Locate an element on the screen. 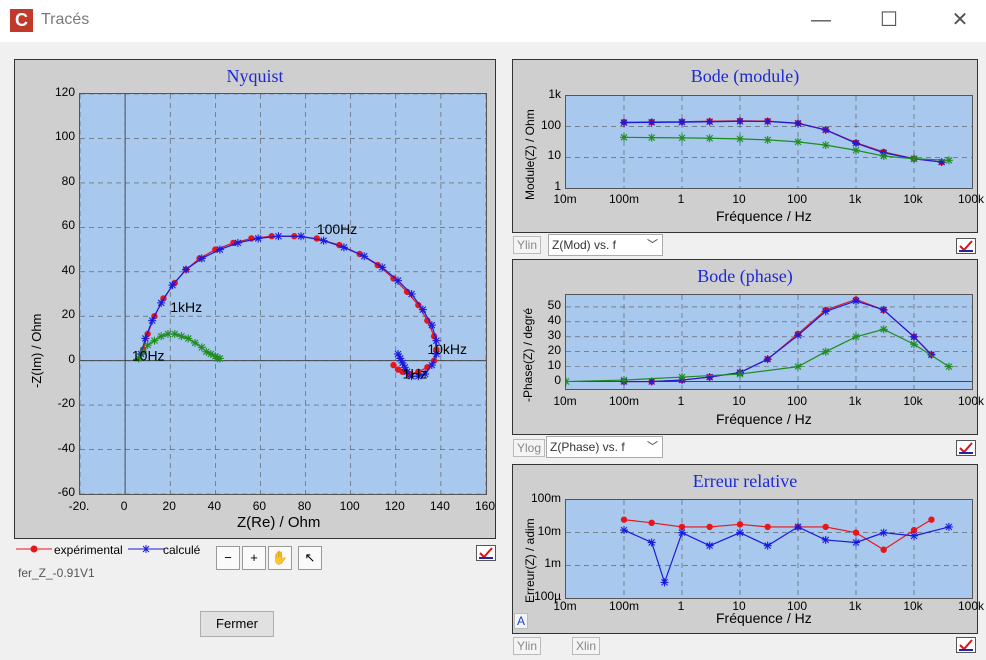 The width and height of the screenshot is (986, 660). select-button: ↖ is located at coordinates (310, 558).